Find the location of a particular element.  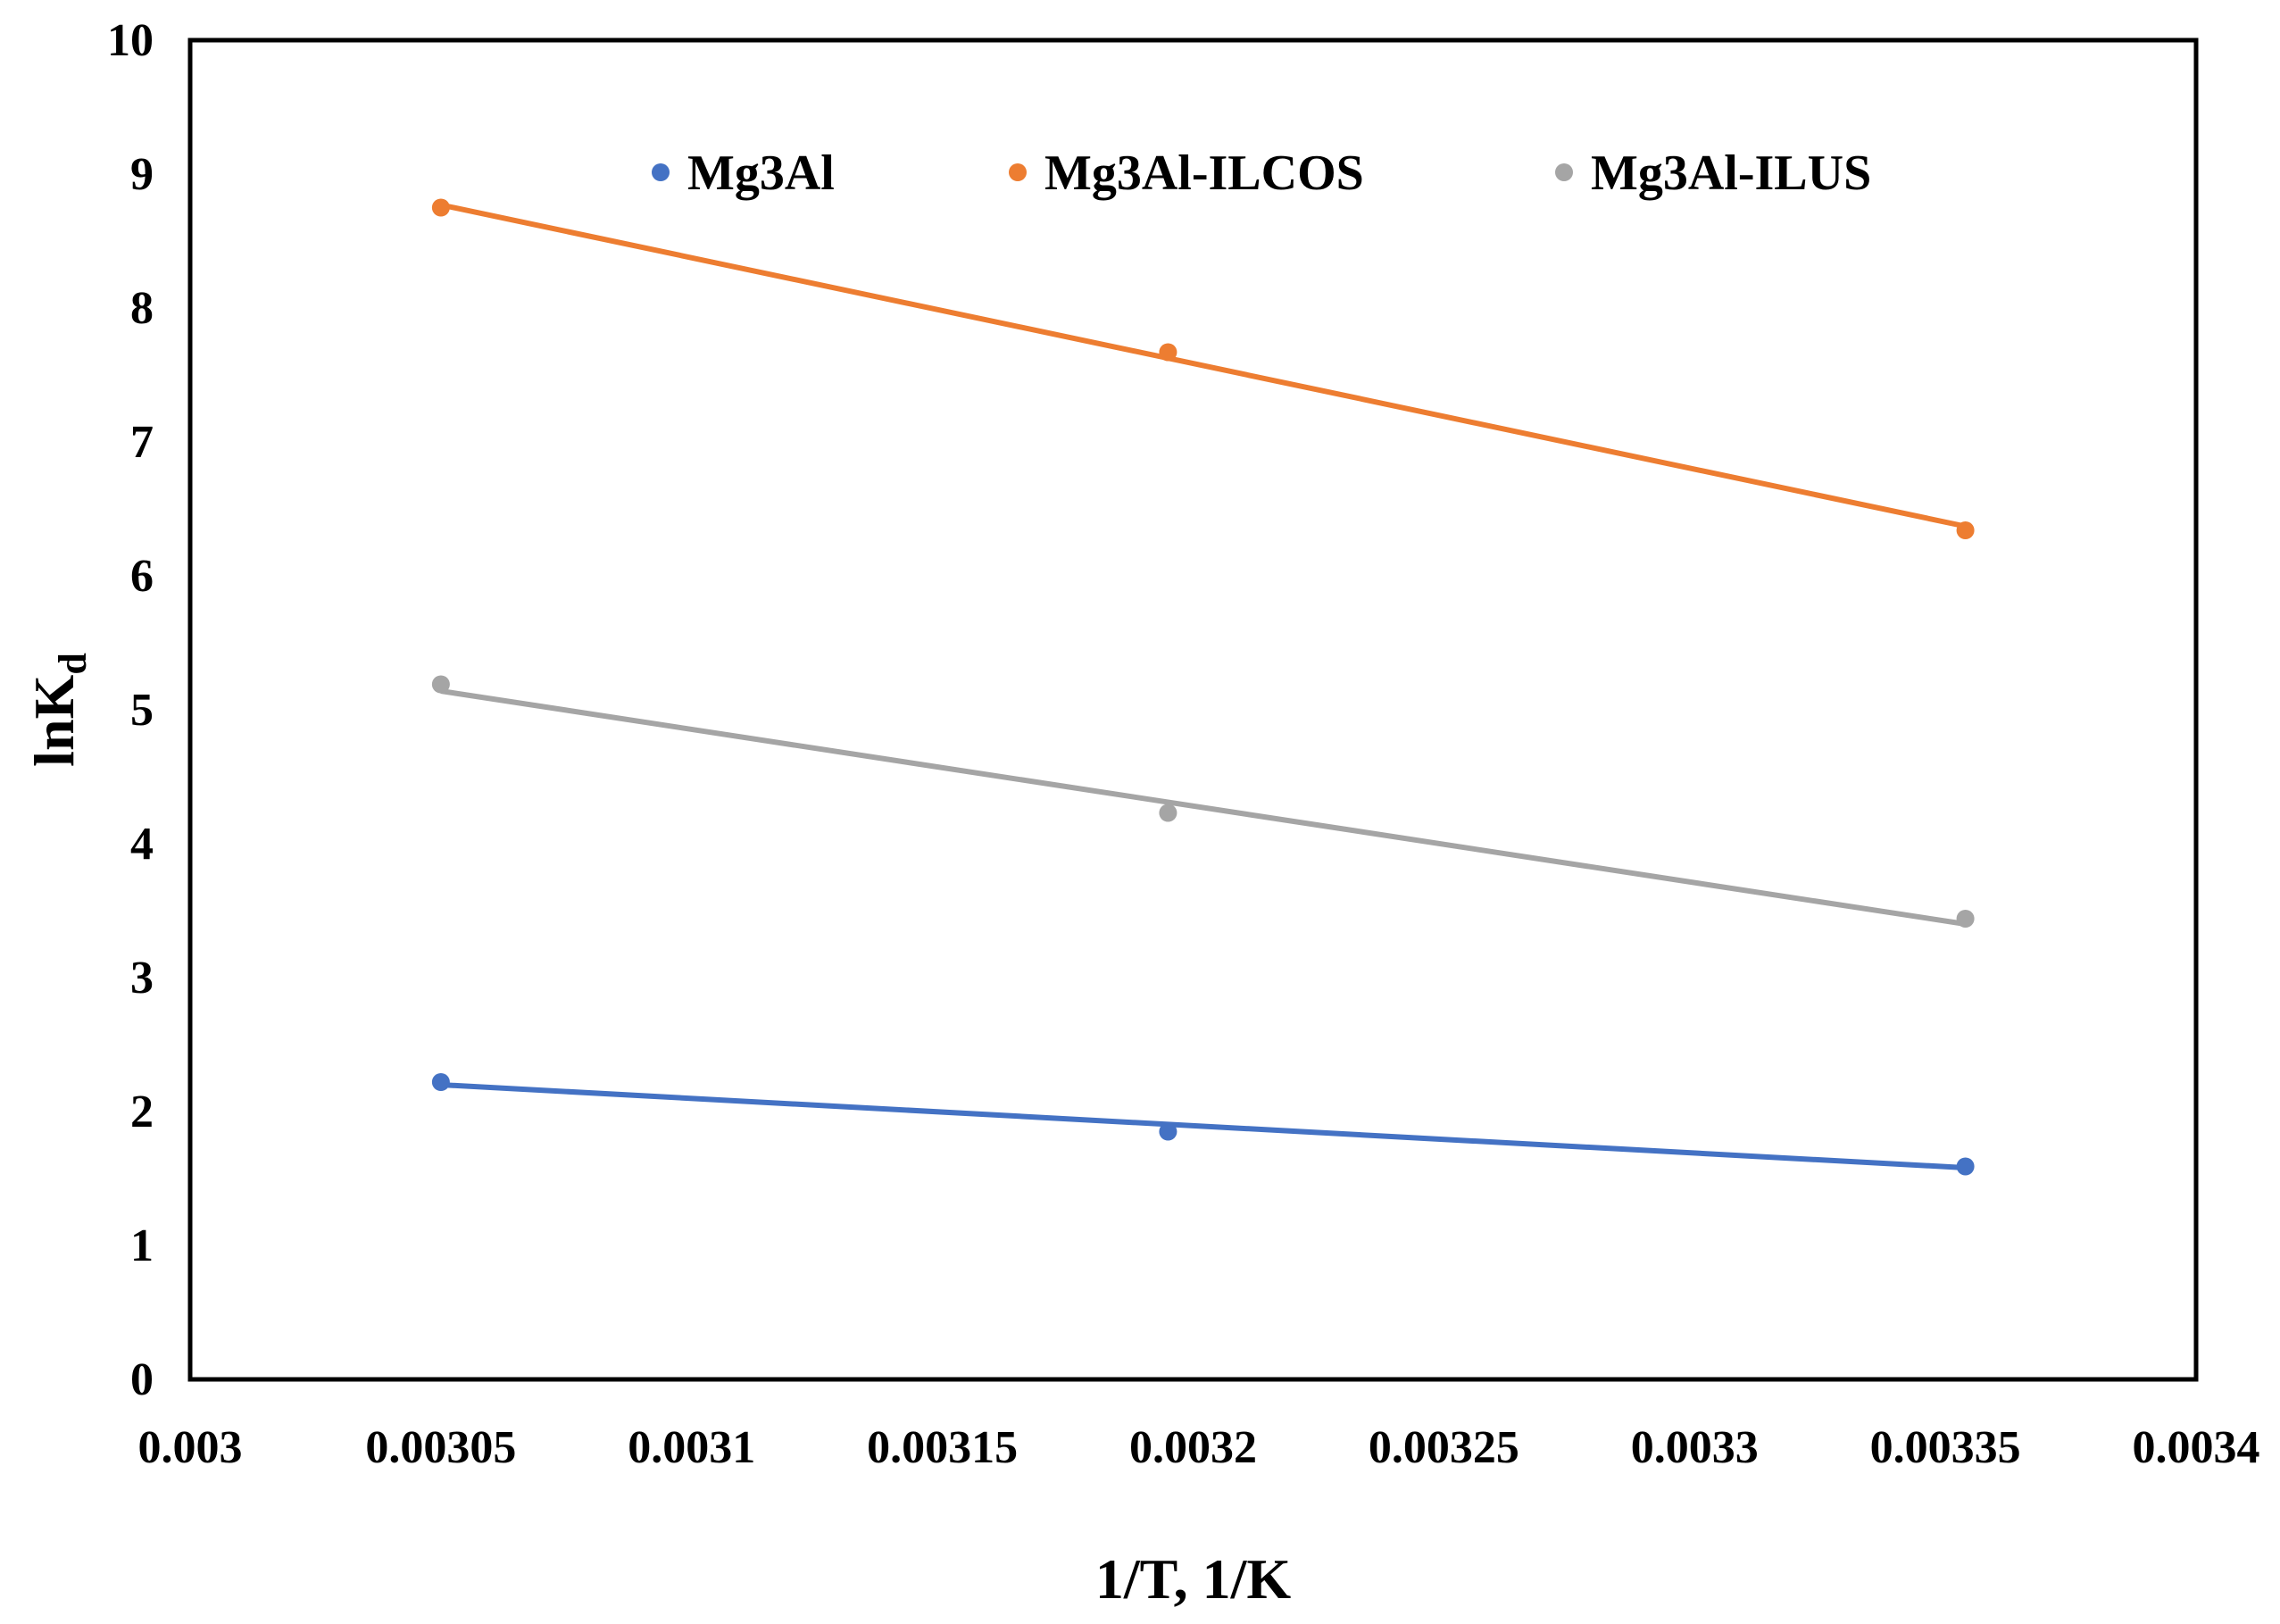

y-tick-label: 8 is located at coordinates (142, 308).